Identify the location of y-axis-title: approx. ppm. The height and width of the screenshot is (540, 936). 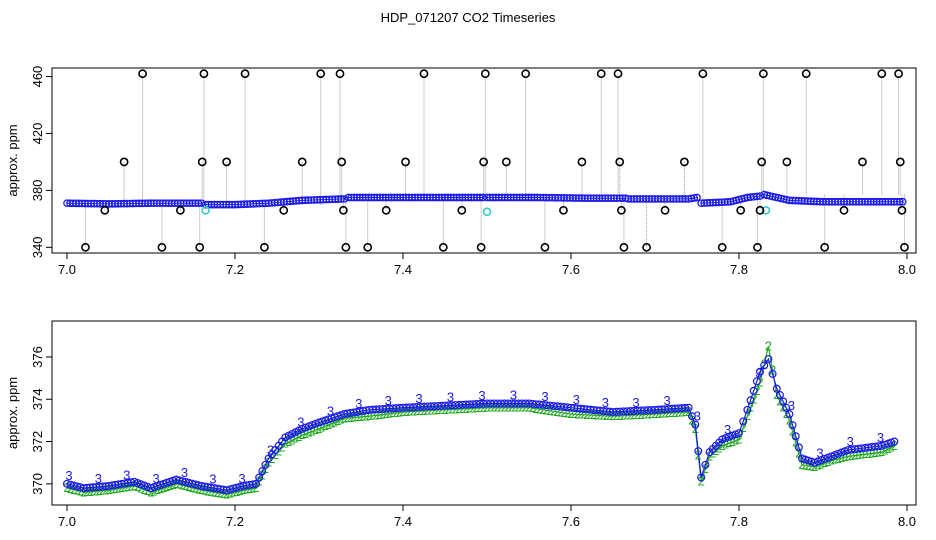
(12, 413).